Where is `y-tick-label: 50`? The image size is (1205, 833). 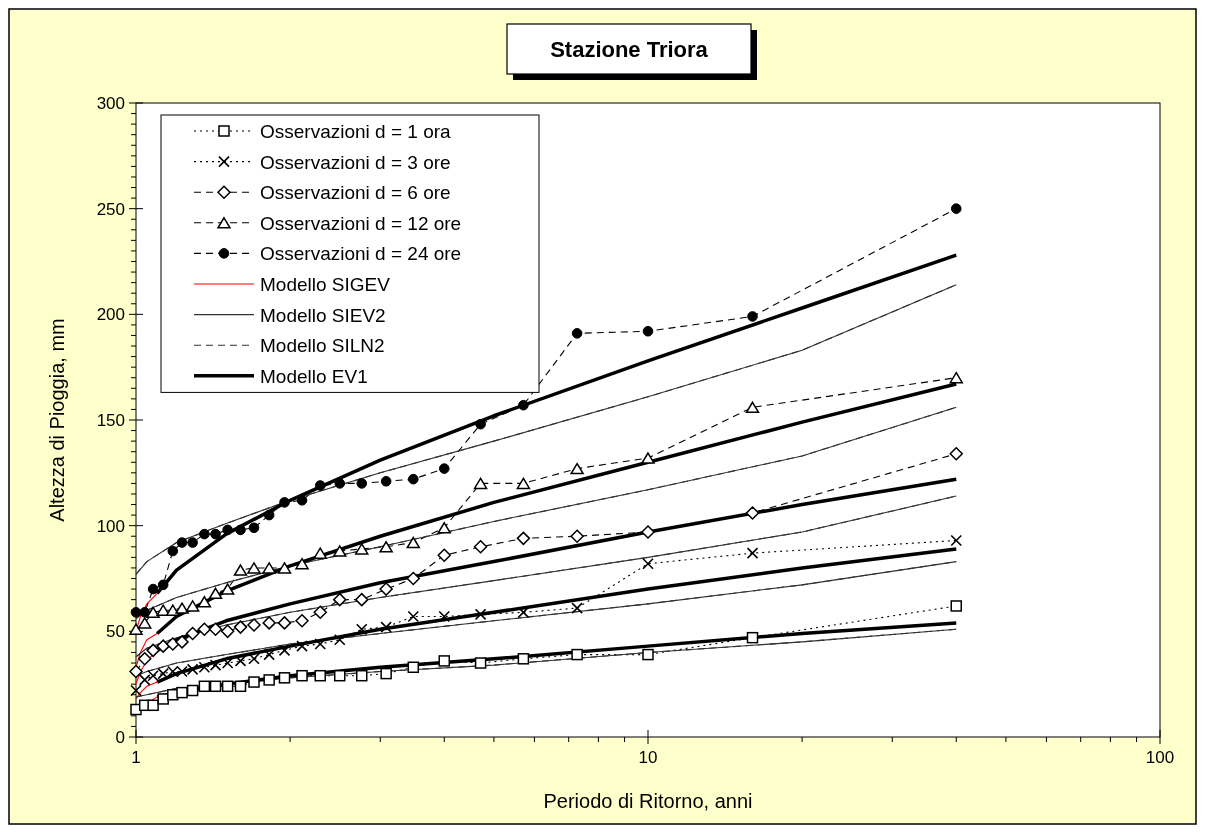 y-tick-label: 50 is located at coordinates (115, 632).